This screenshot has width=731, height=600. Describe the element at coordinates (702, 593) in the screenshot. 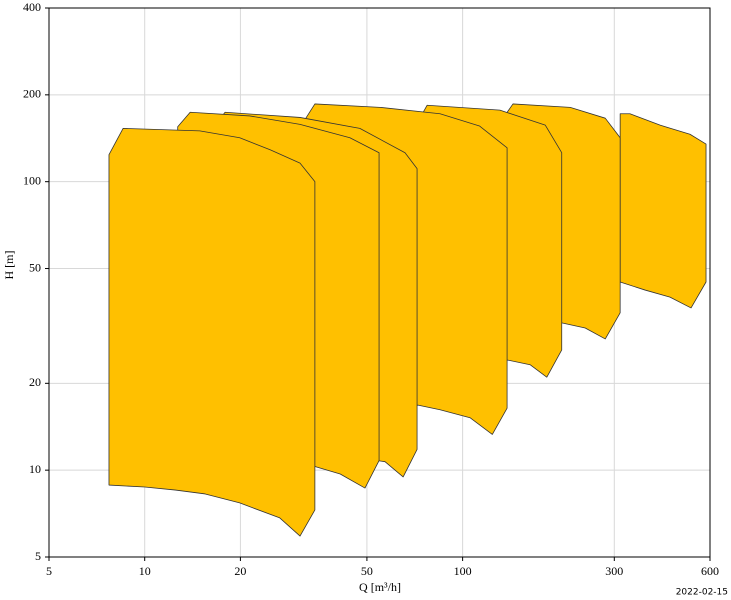

I see `date-stamp: 2022-02-15` at that location.